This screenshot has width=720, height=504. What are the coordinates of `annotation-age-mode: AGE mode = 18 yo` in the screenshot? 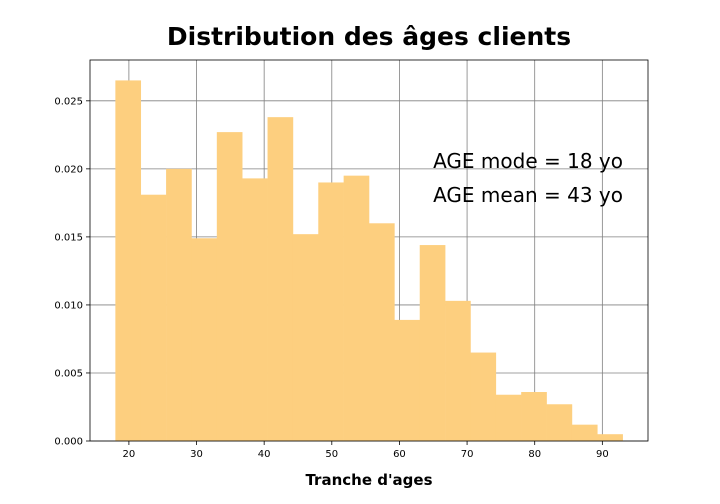 It's located at (528, 161).